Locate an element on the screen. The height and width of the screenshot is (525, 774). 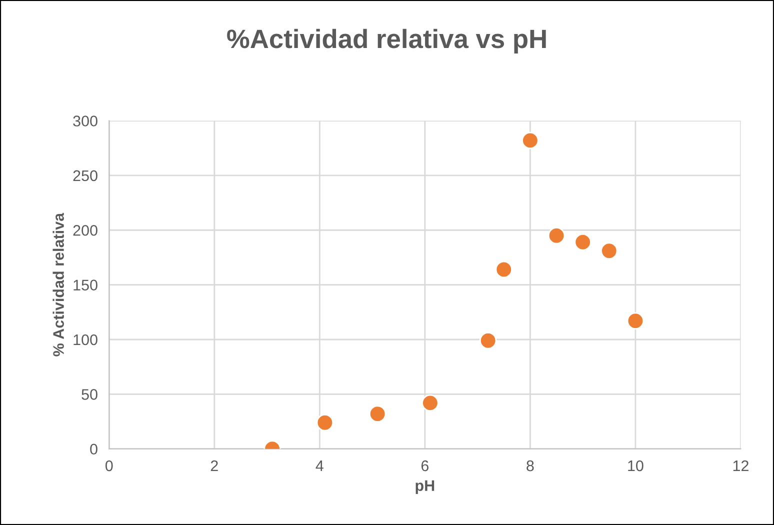
chart-title: %Actividad relativa vs pH is located at coordinates (386, 41).